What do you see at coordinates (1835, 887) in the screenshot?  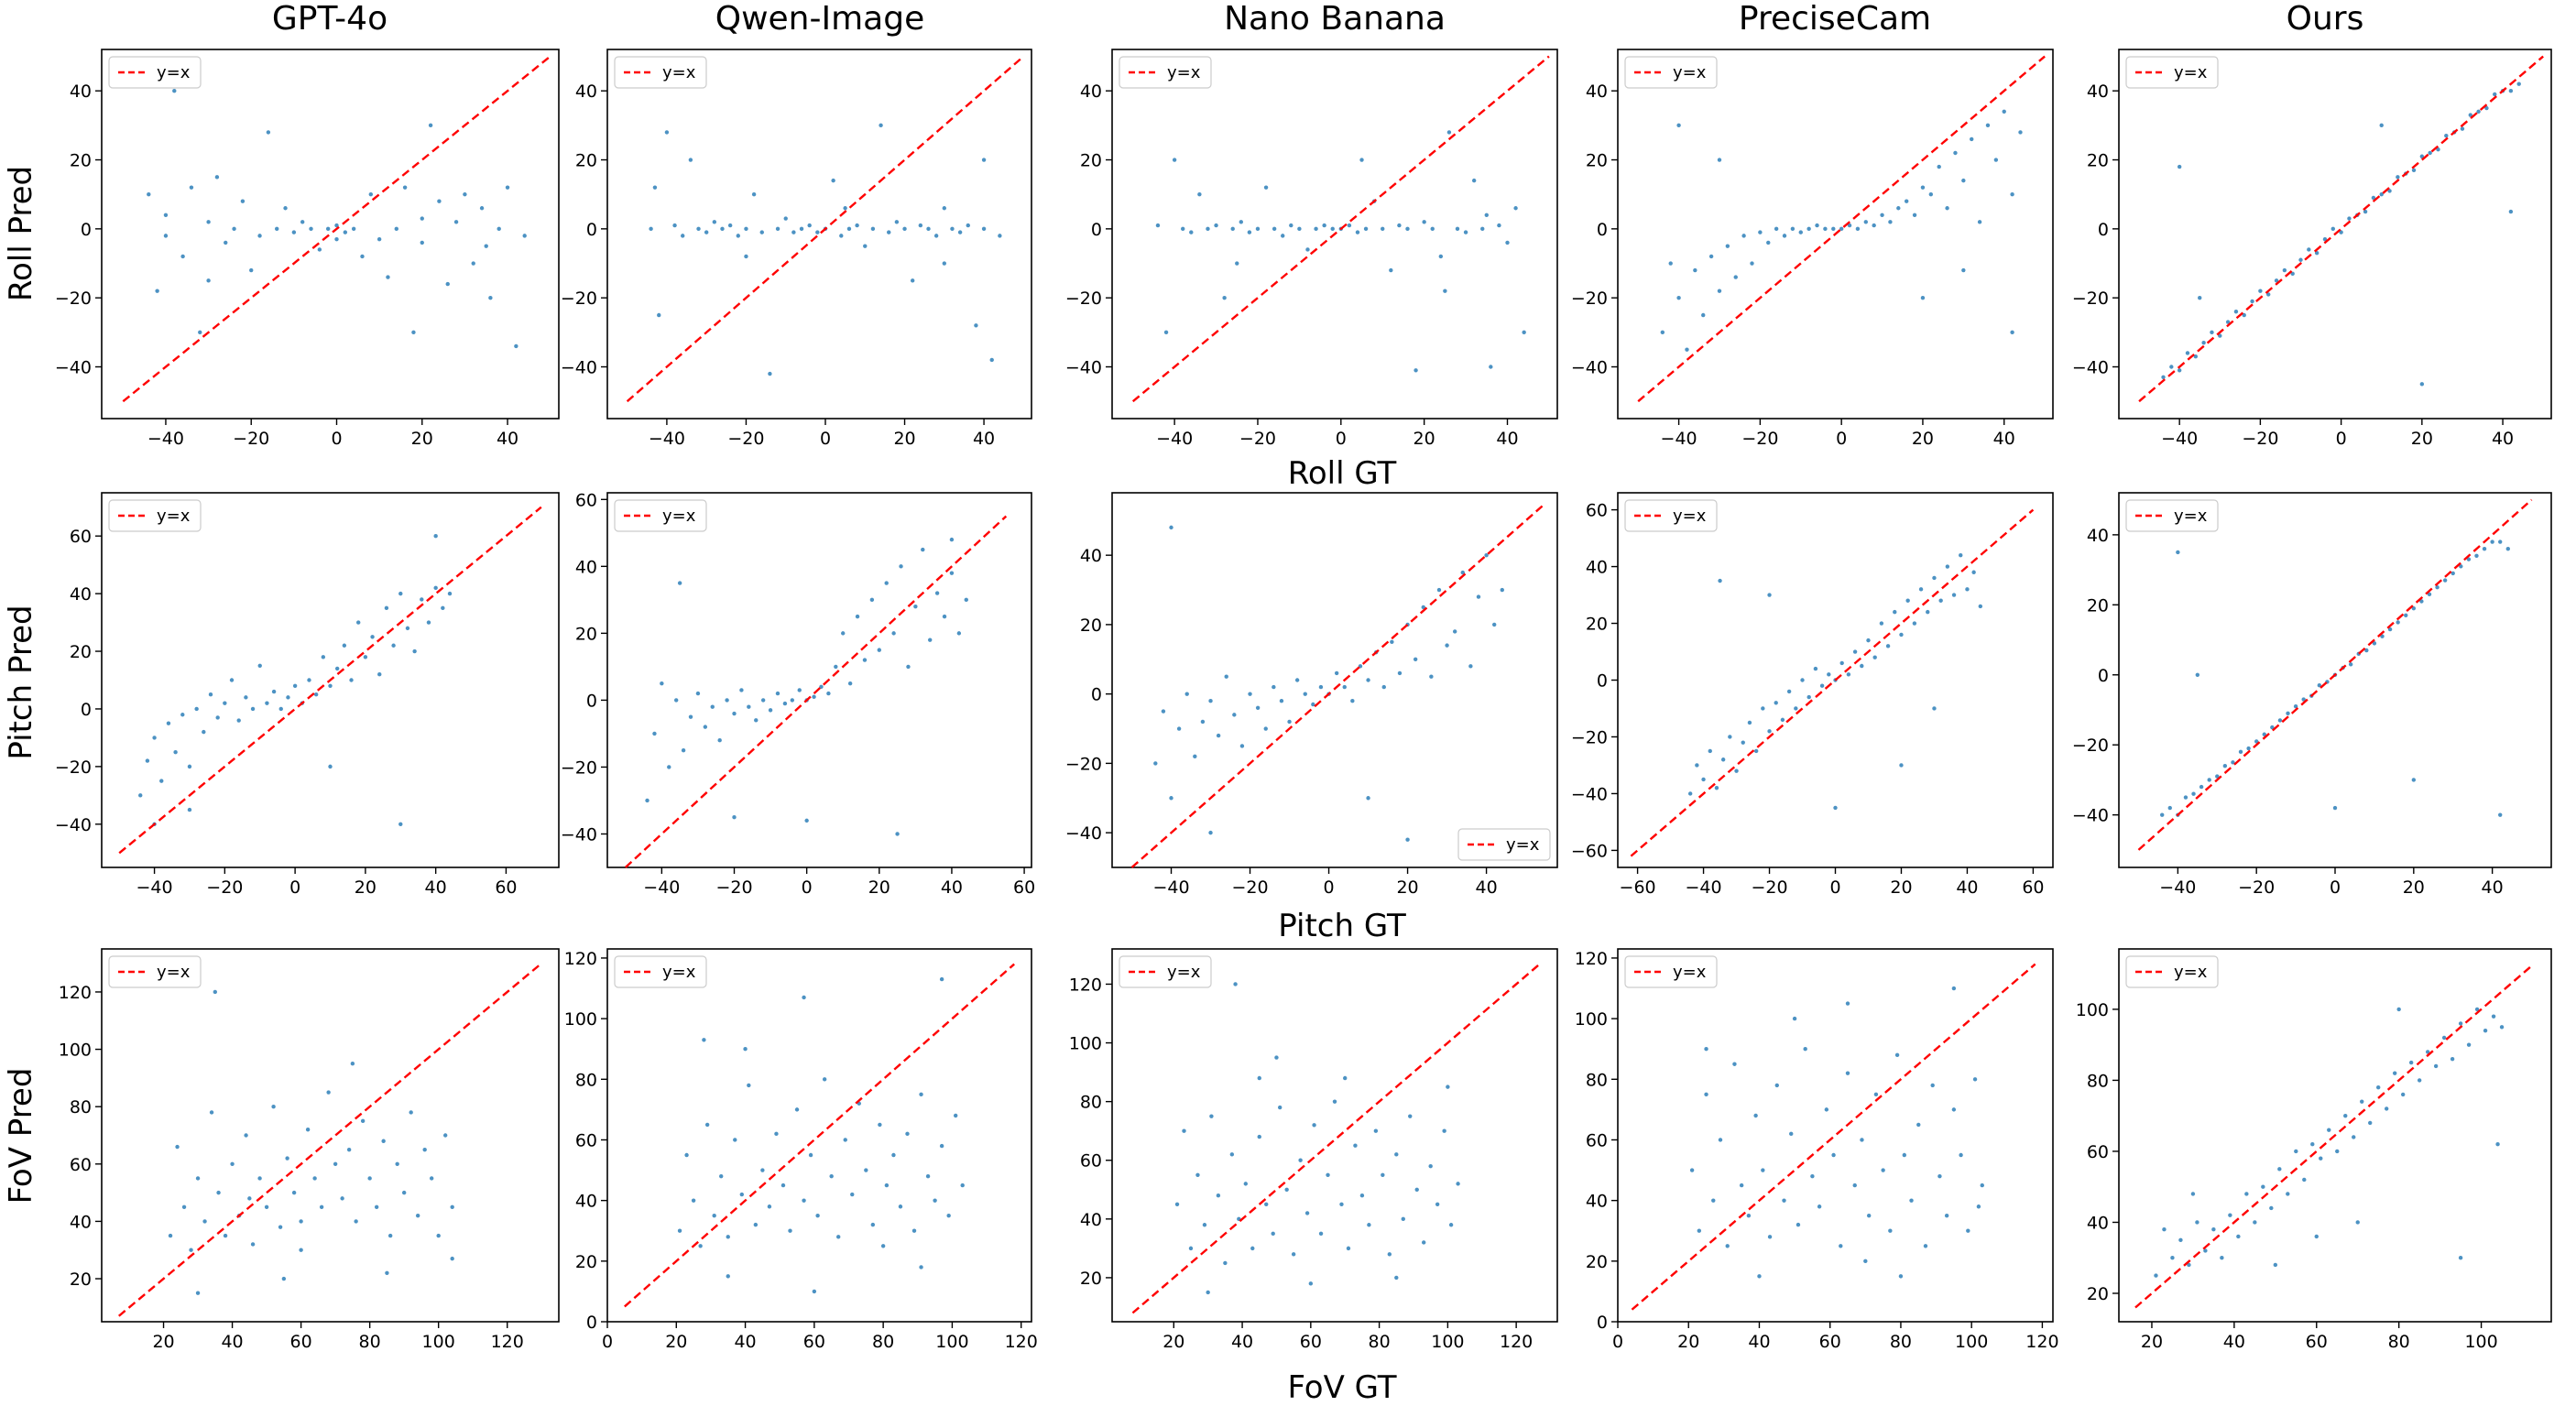 I see `x-tick-label: 0` at bounding box center [1835, 887].